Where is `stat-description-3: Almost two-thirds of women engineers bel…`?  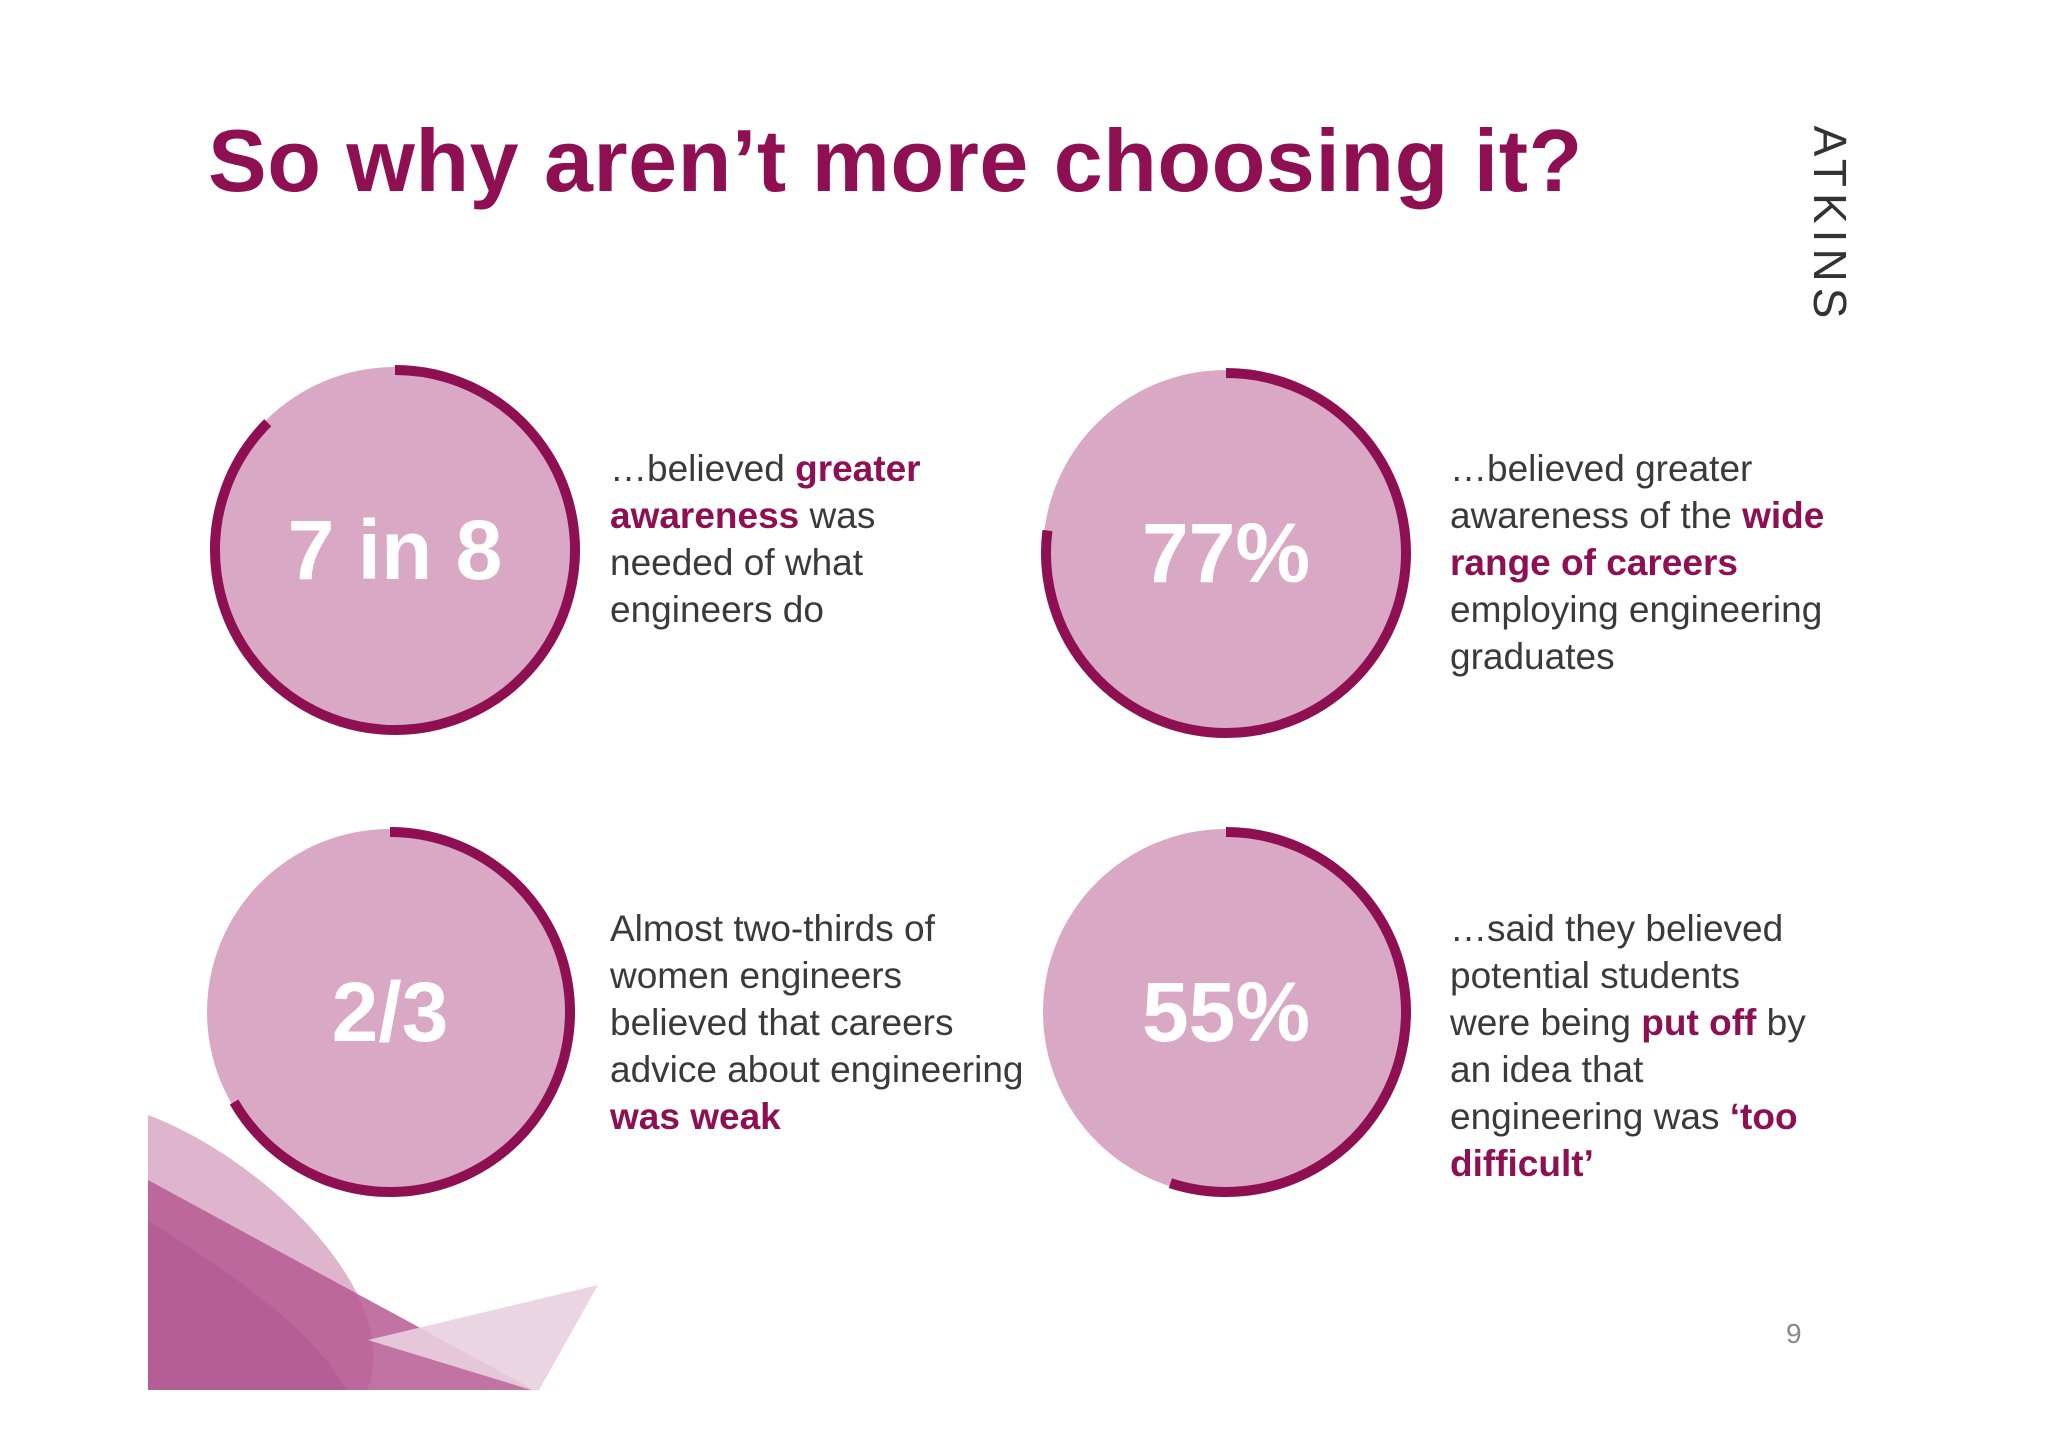
stat-description-3: Almost two-thirds of women engineers bel… is located at coordinates (820, 1022).